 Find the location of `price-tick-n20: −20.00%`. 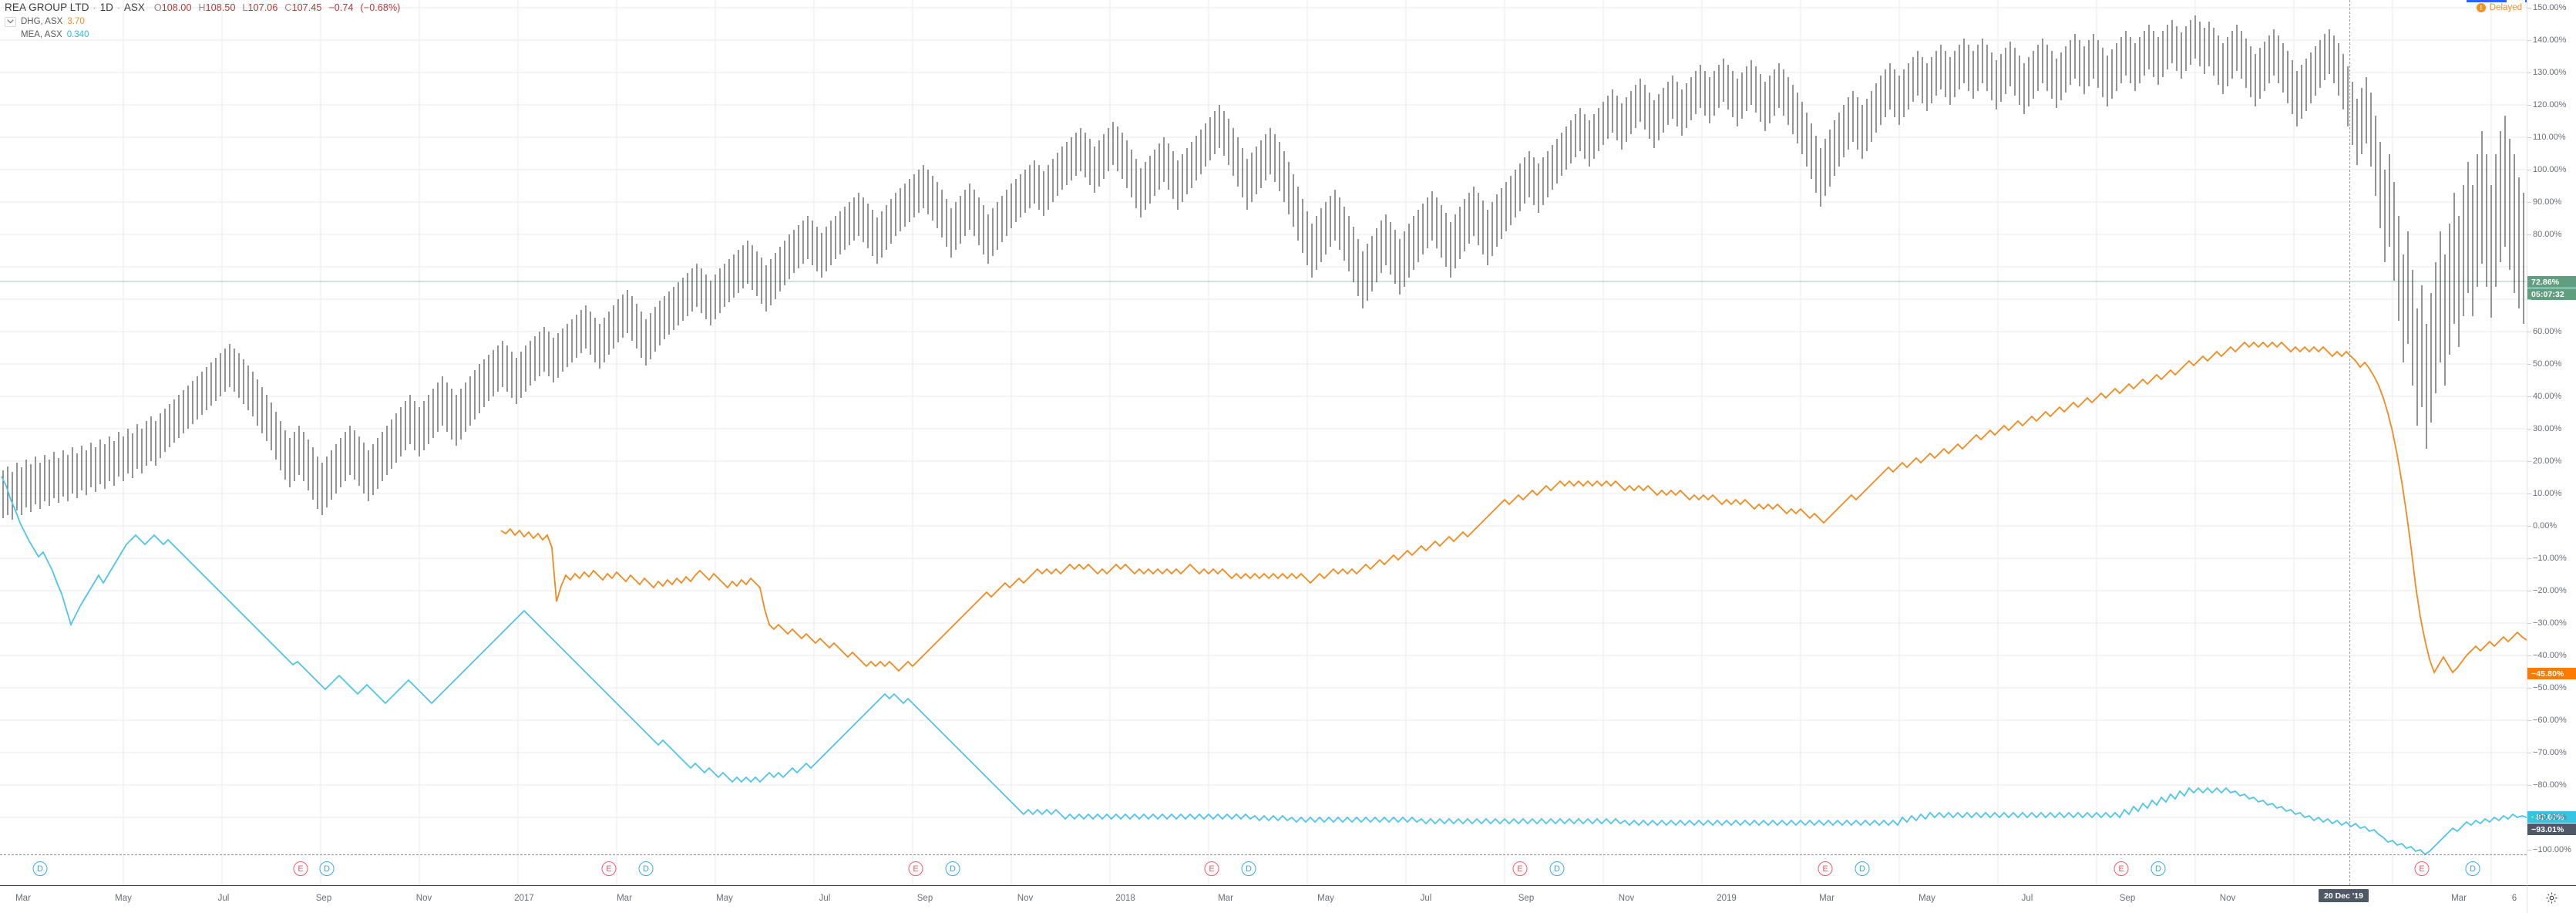

price-tick-n20: −20.00% is located at coordinates (2550, 591).